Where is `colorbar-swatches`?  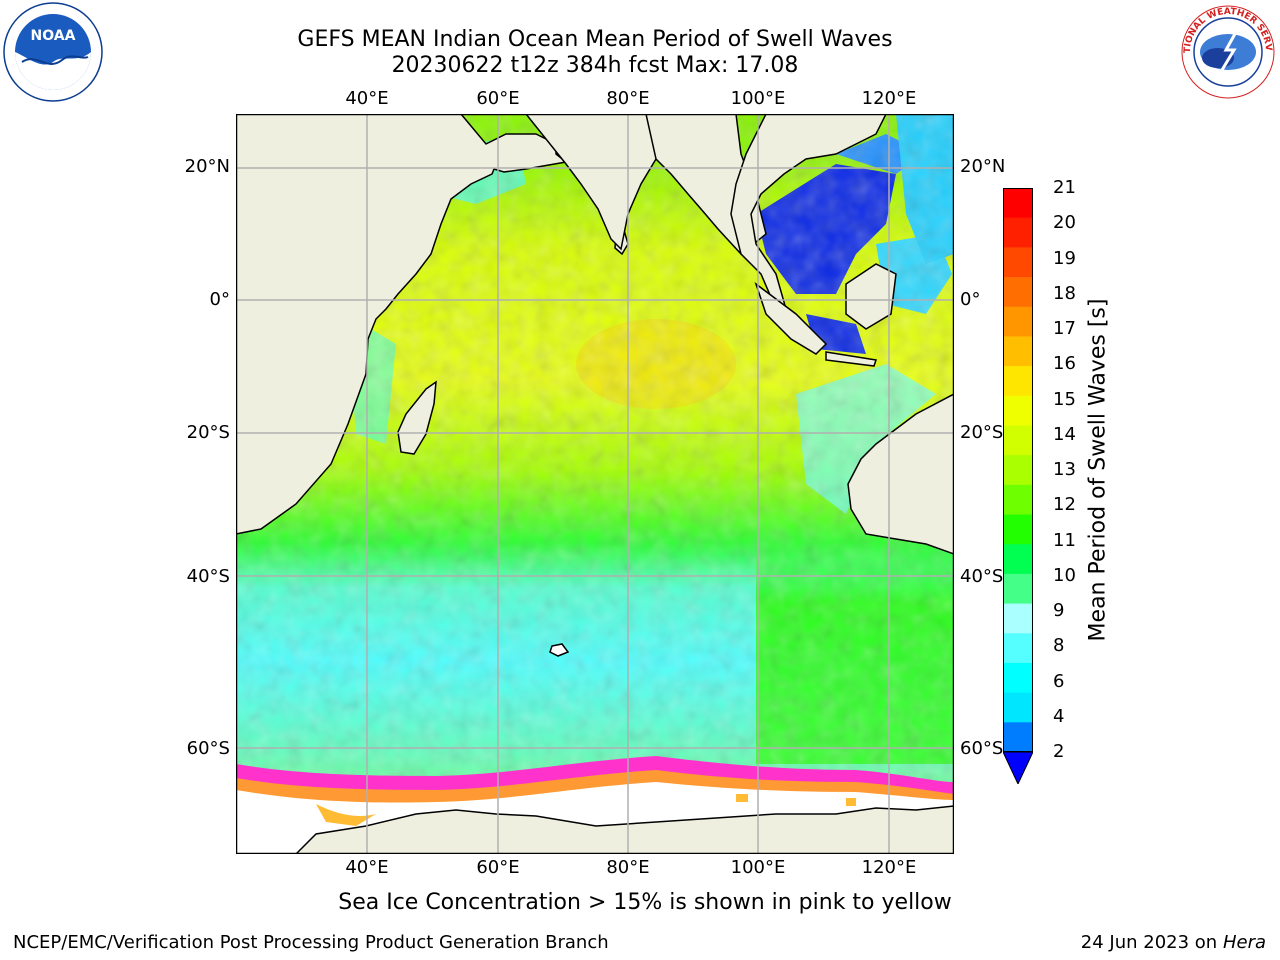 colorbar-swatches is located at coordinates (1018, 487).